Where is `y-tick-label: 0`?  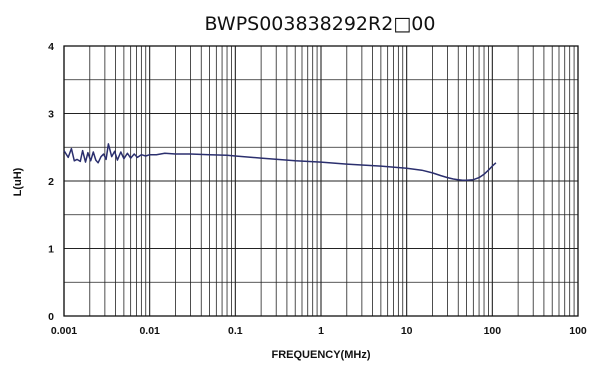
y-tick-label: 0 is located at coordinates (51, 317).